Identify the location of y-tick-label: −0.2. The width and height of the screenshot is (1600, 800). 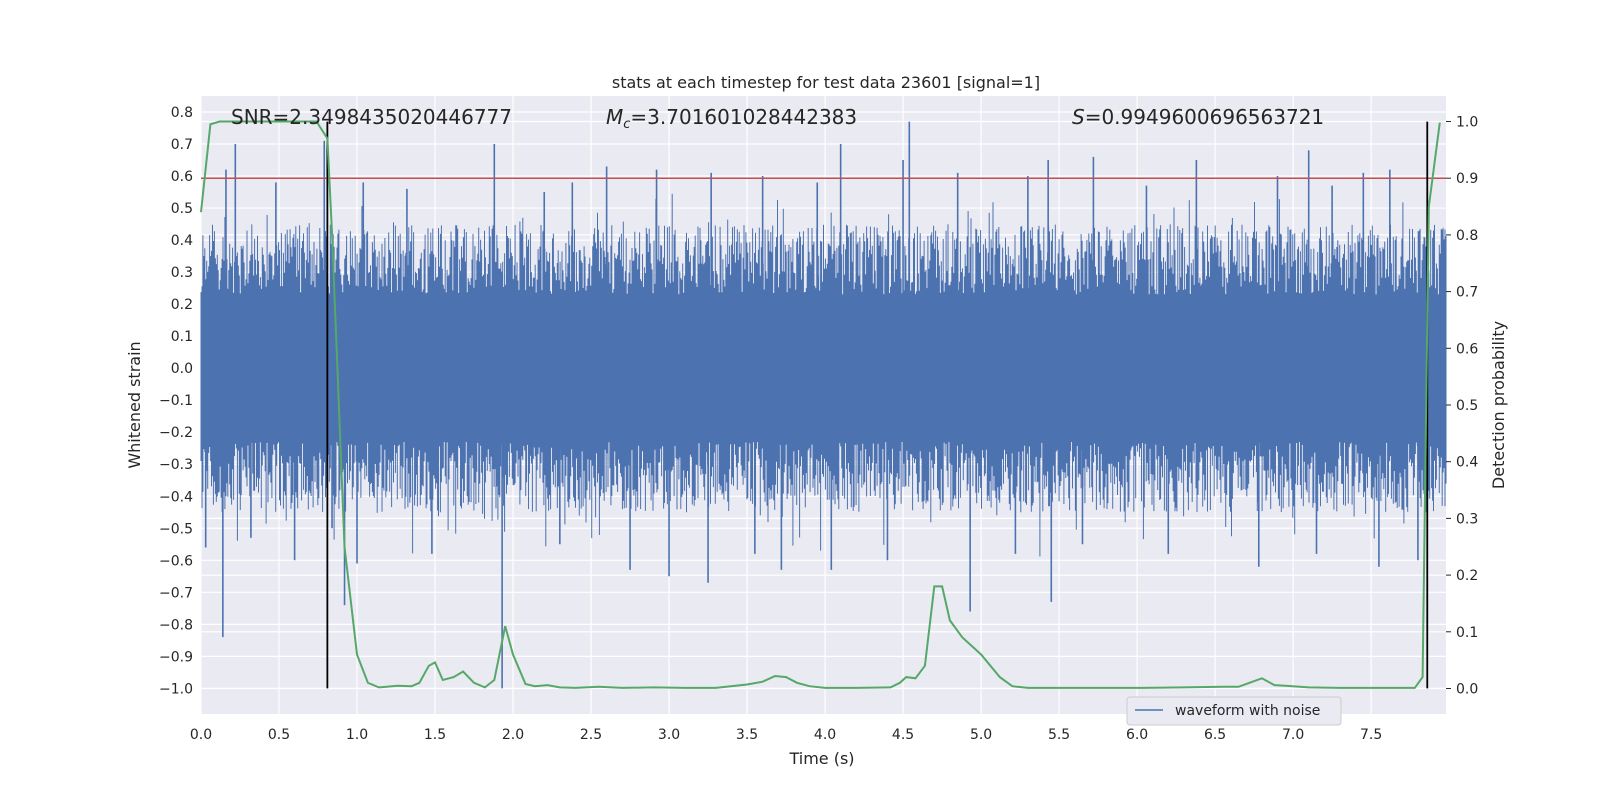
(176, 433).